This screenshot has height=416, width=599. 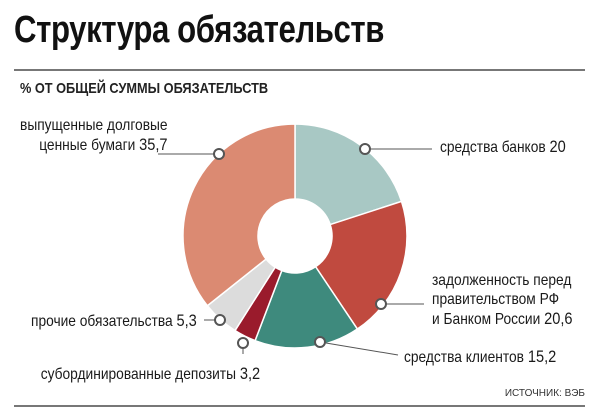 I want to click on label-client-funds: средства клиентов 15,2, so click(x=480, y=357).